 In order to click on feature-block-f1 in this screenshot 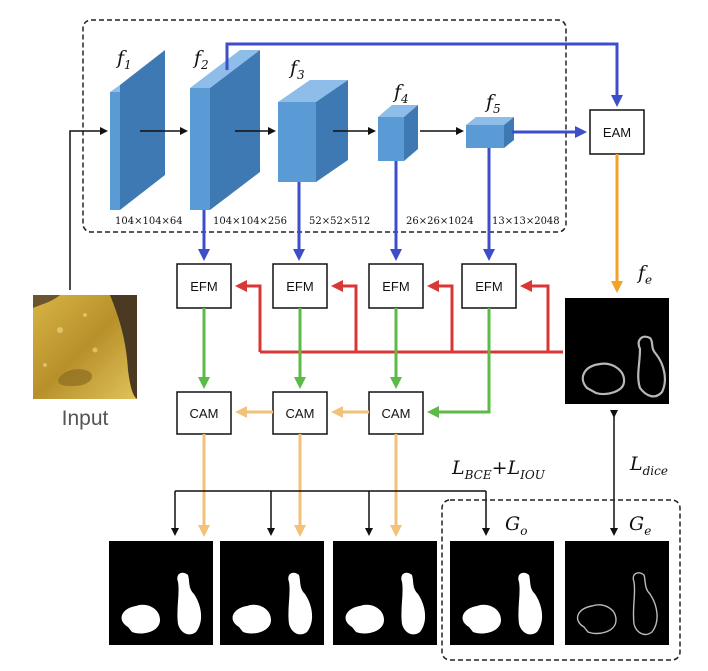, I will do `click(137, 130)`.